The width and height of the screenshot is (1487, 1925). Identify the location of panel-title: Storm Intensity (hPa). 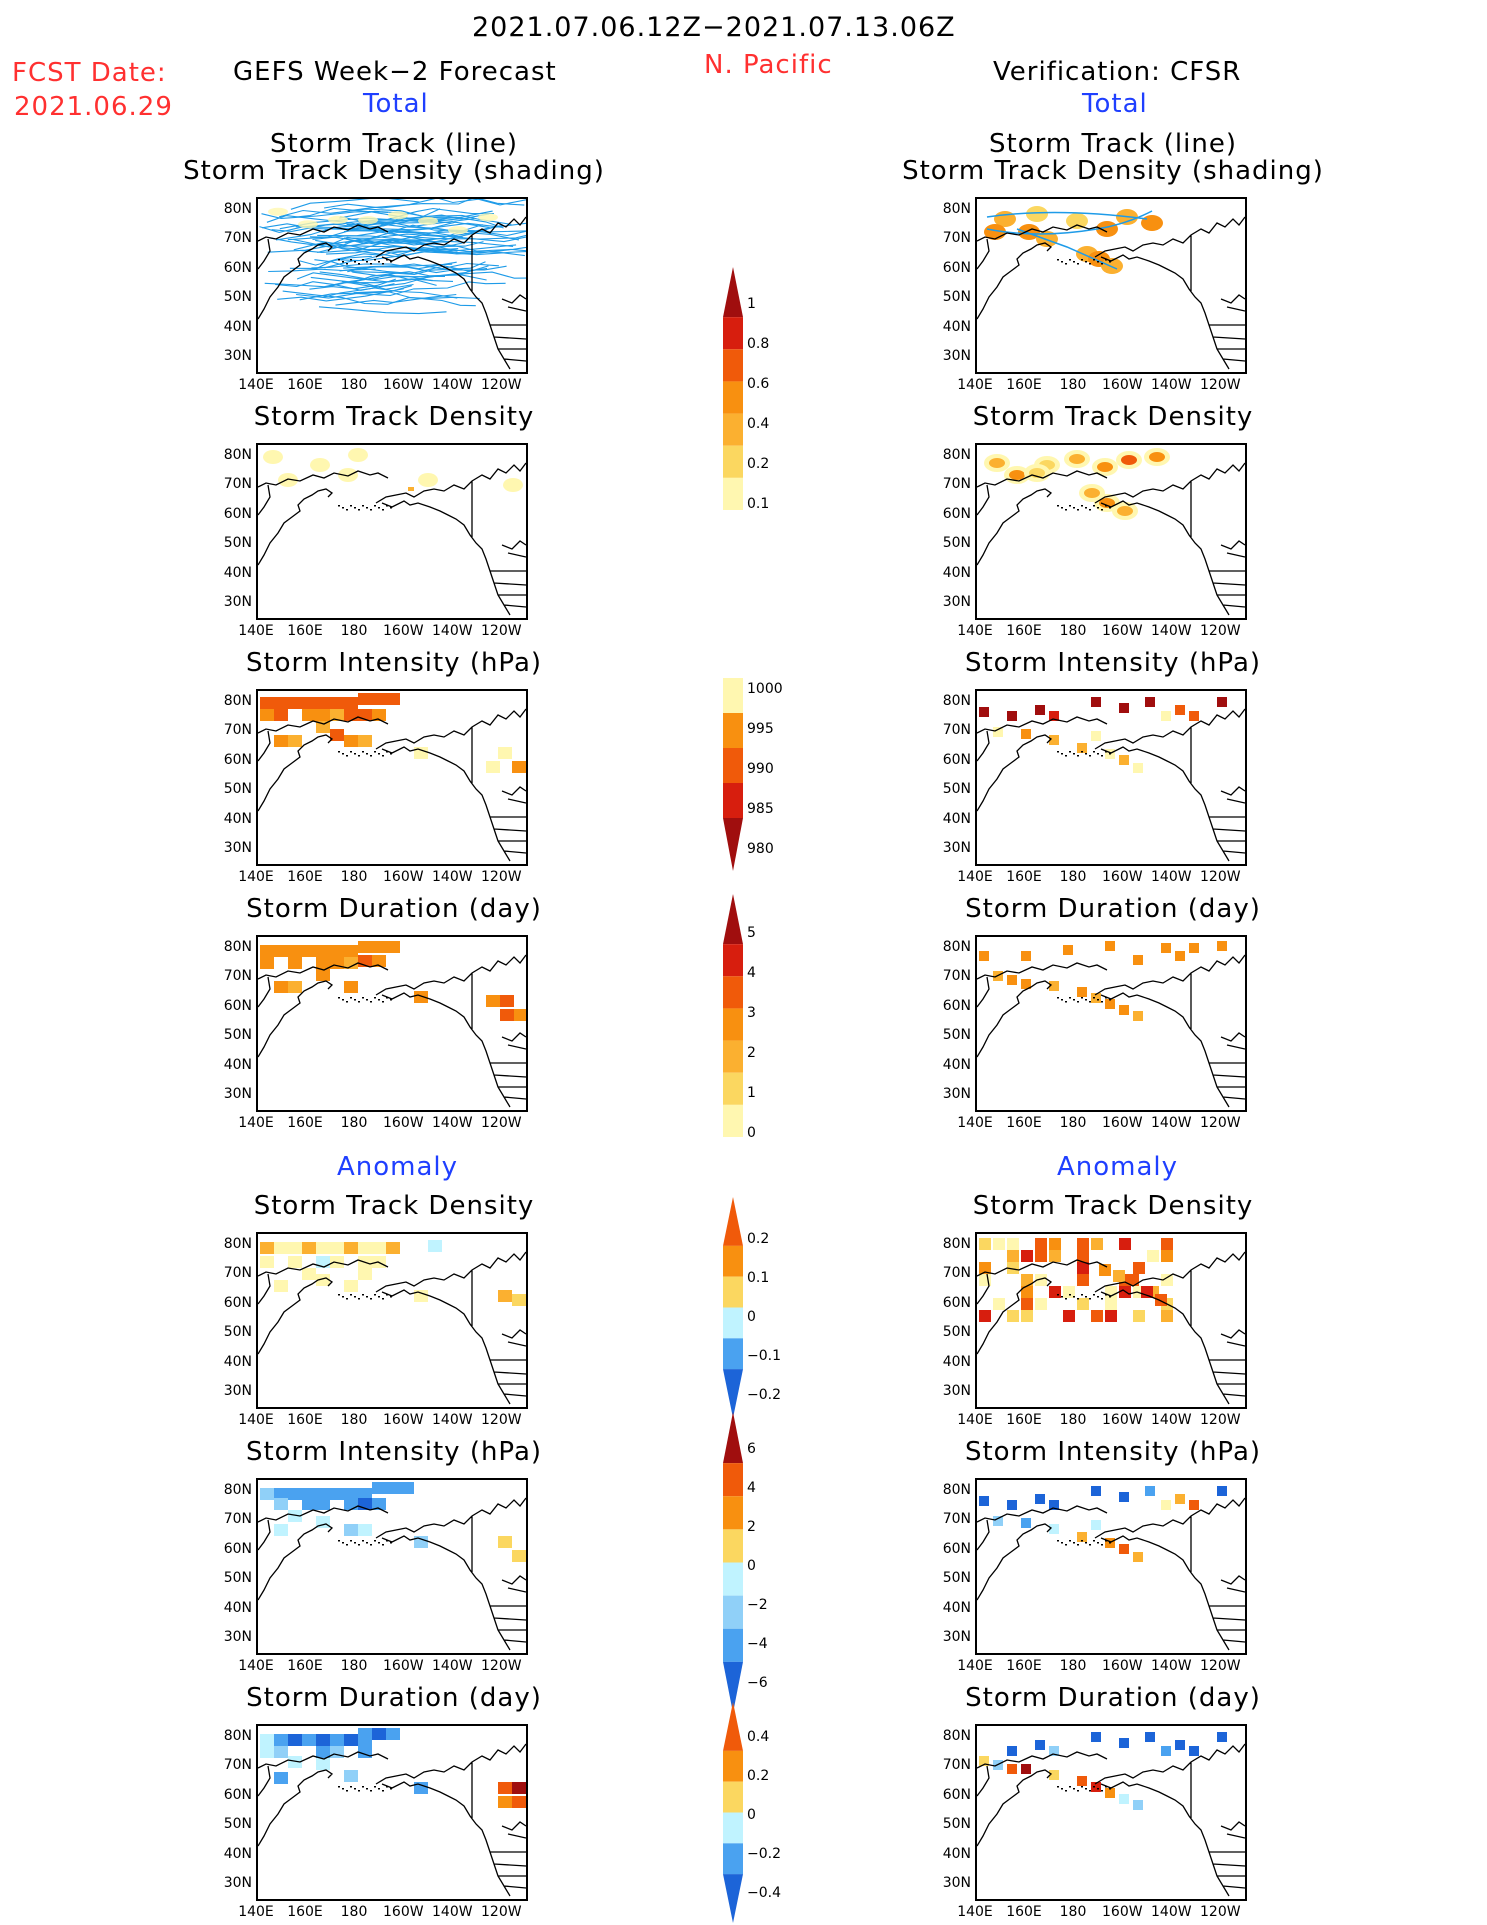
(394, 663).